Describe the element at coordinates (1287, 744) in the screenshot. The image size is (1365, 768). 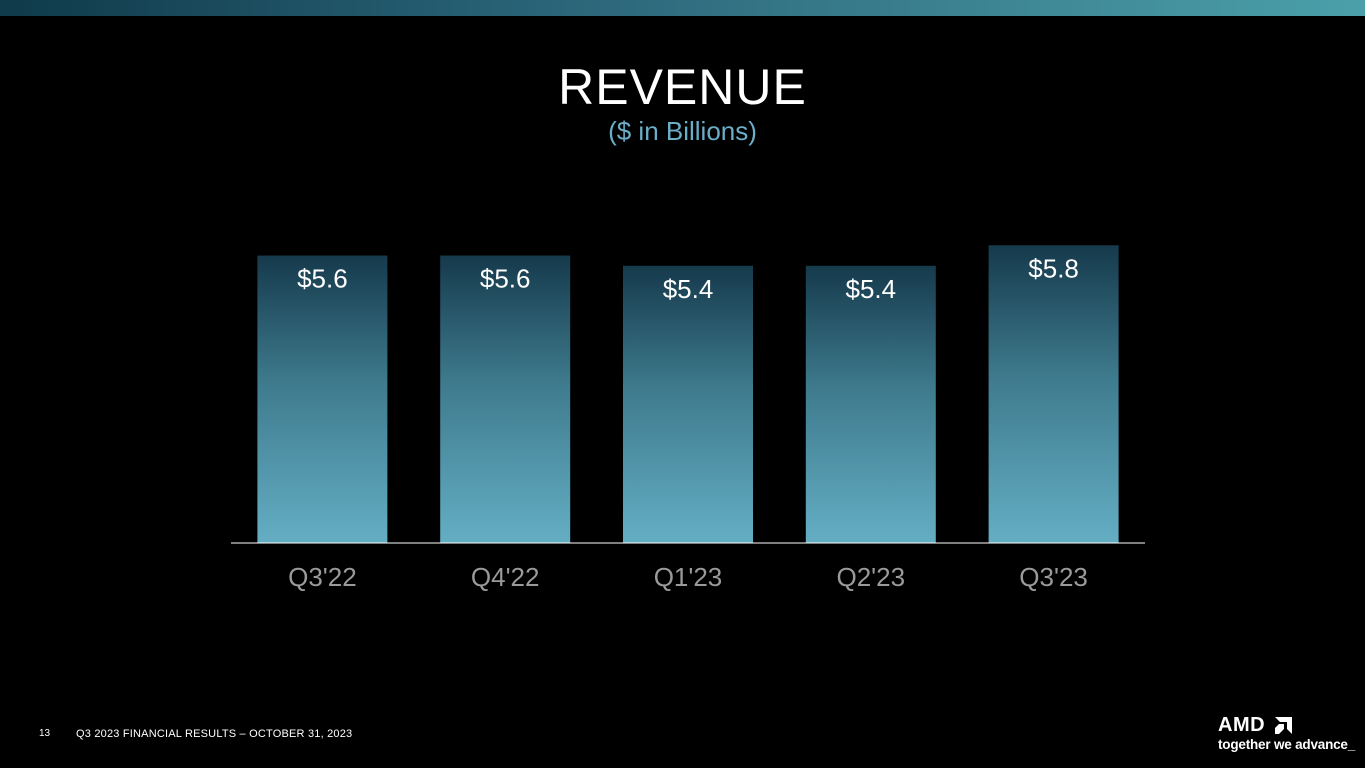
I see `amd-tagline: together we advance_` at that location.